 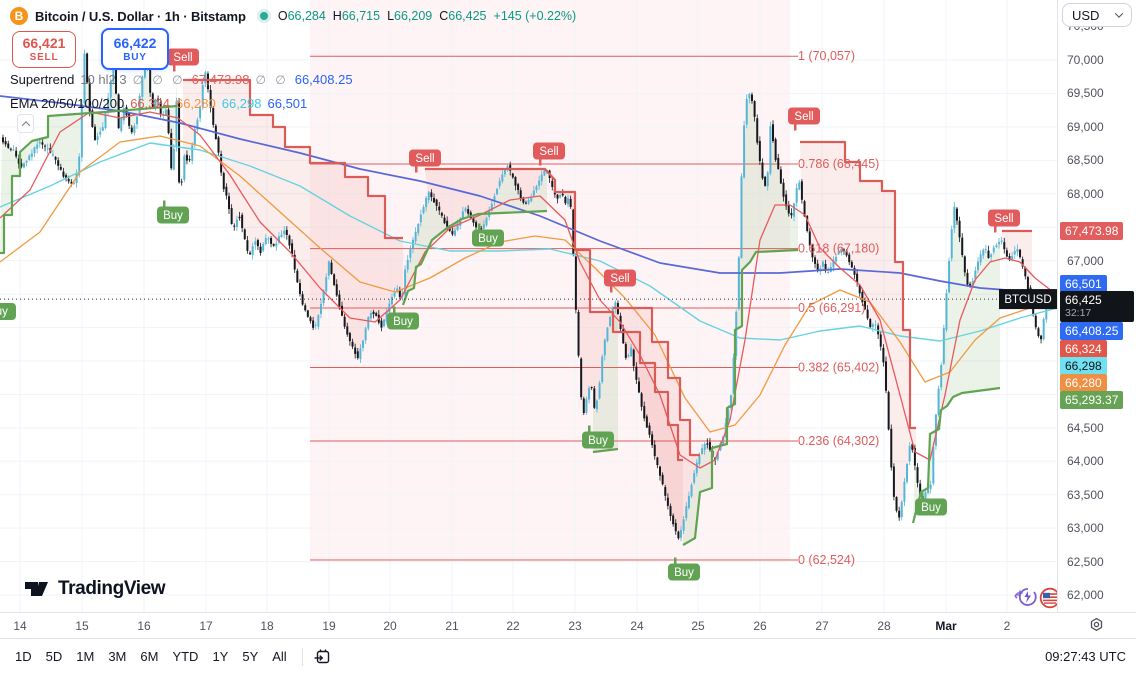 I want to click on symbol-title: Bitcoin / U.S. Dollar · 1h · Bitstamp, so click(x=140, y=16).